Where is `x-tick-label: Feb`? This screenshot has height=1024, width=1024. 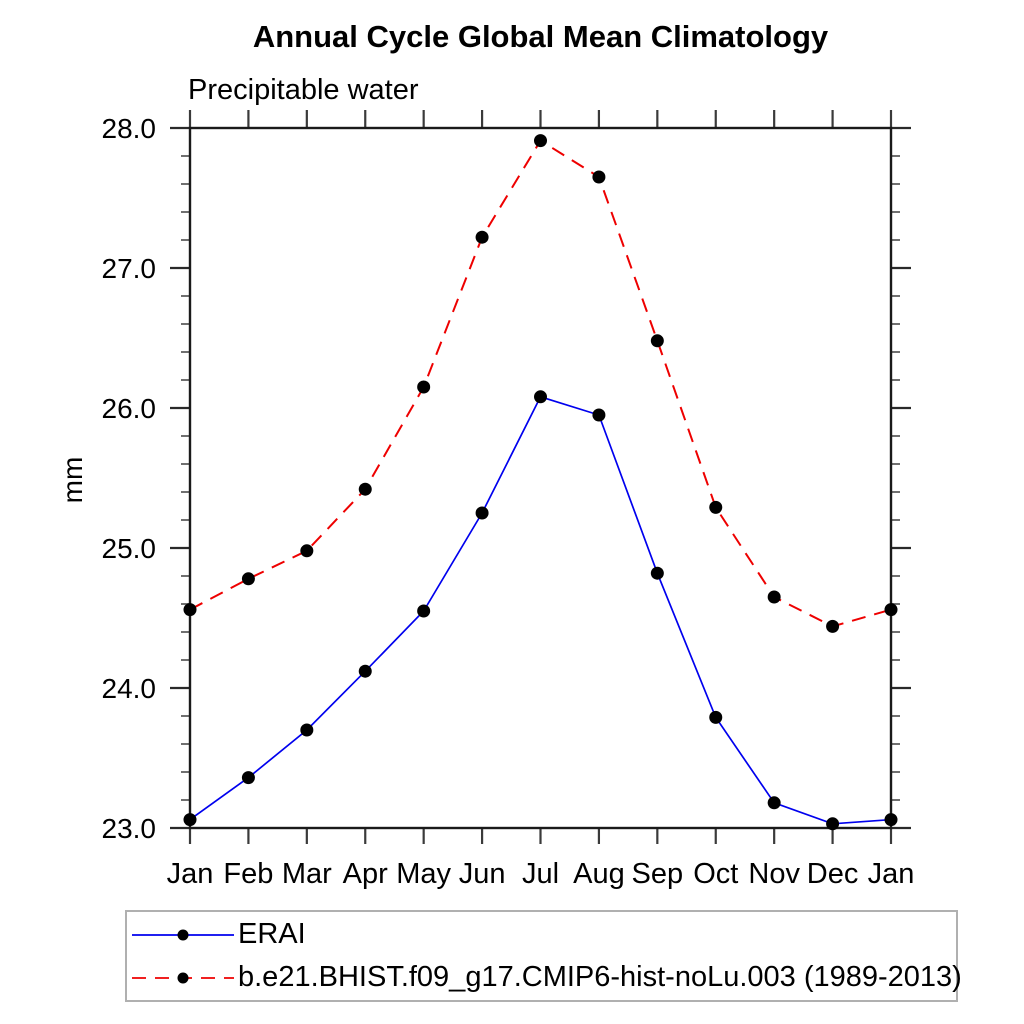
x-tick-label: Feb is located at coordinates (248, 874).